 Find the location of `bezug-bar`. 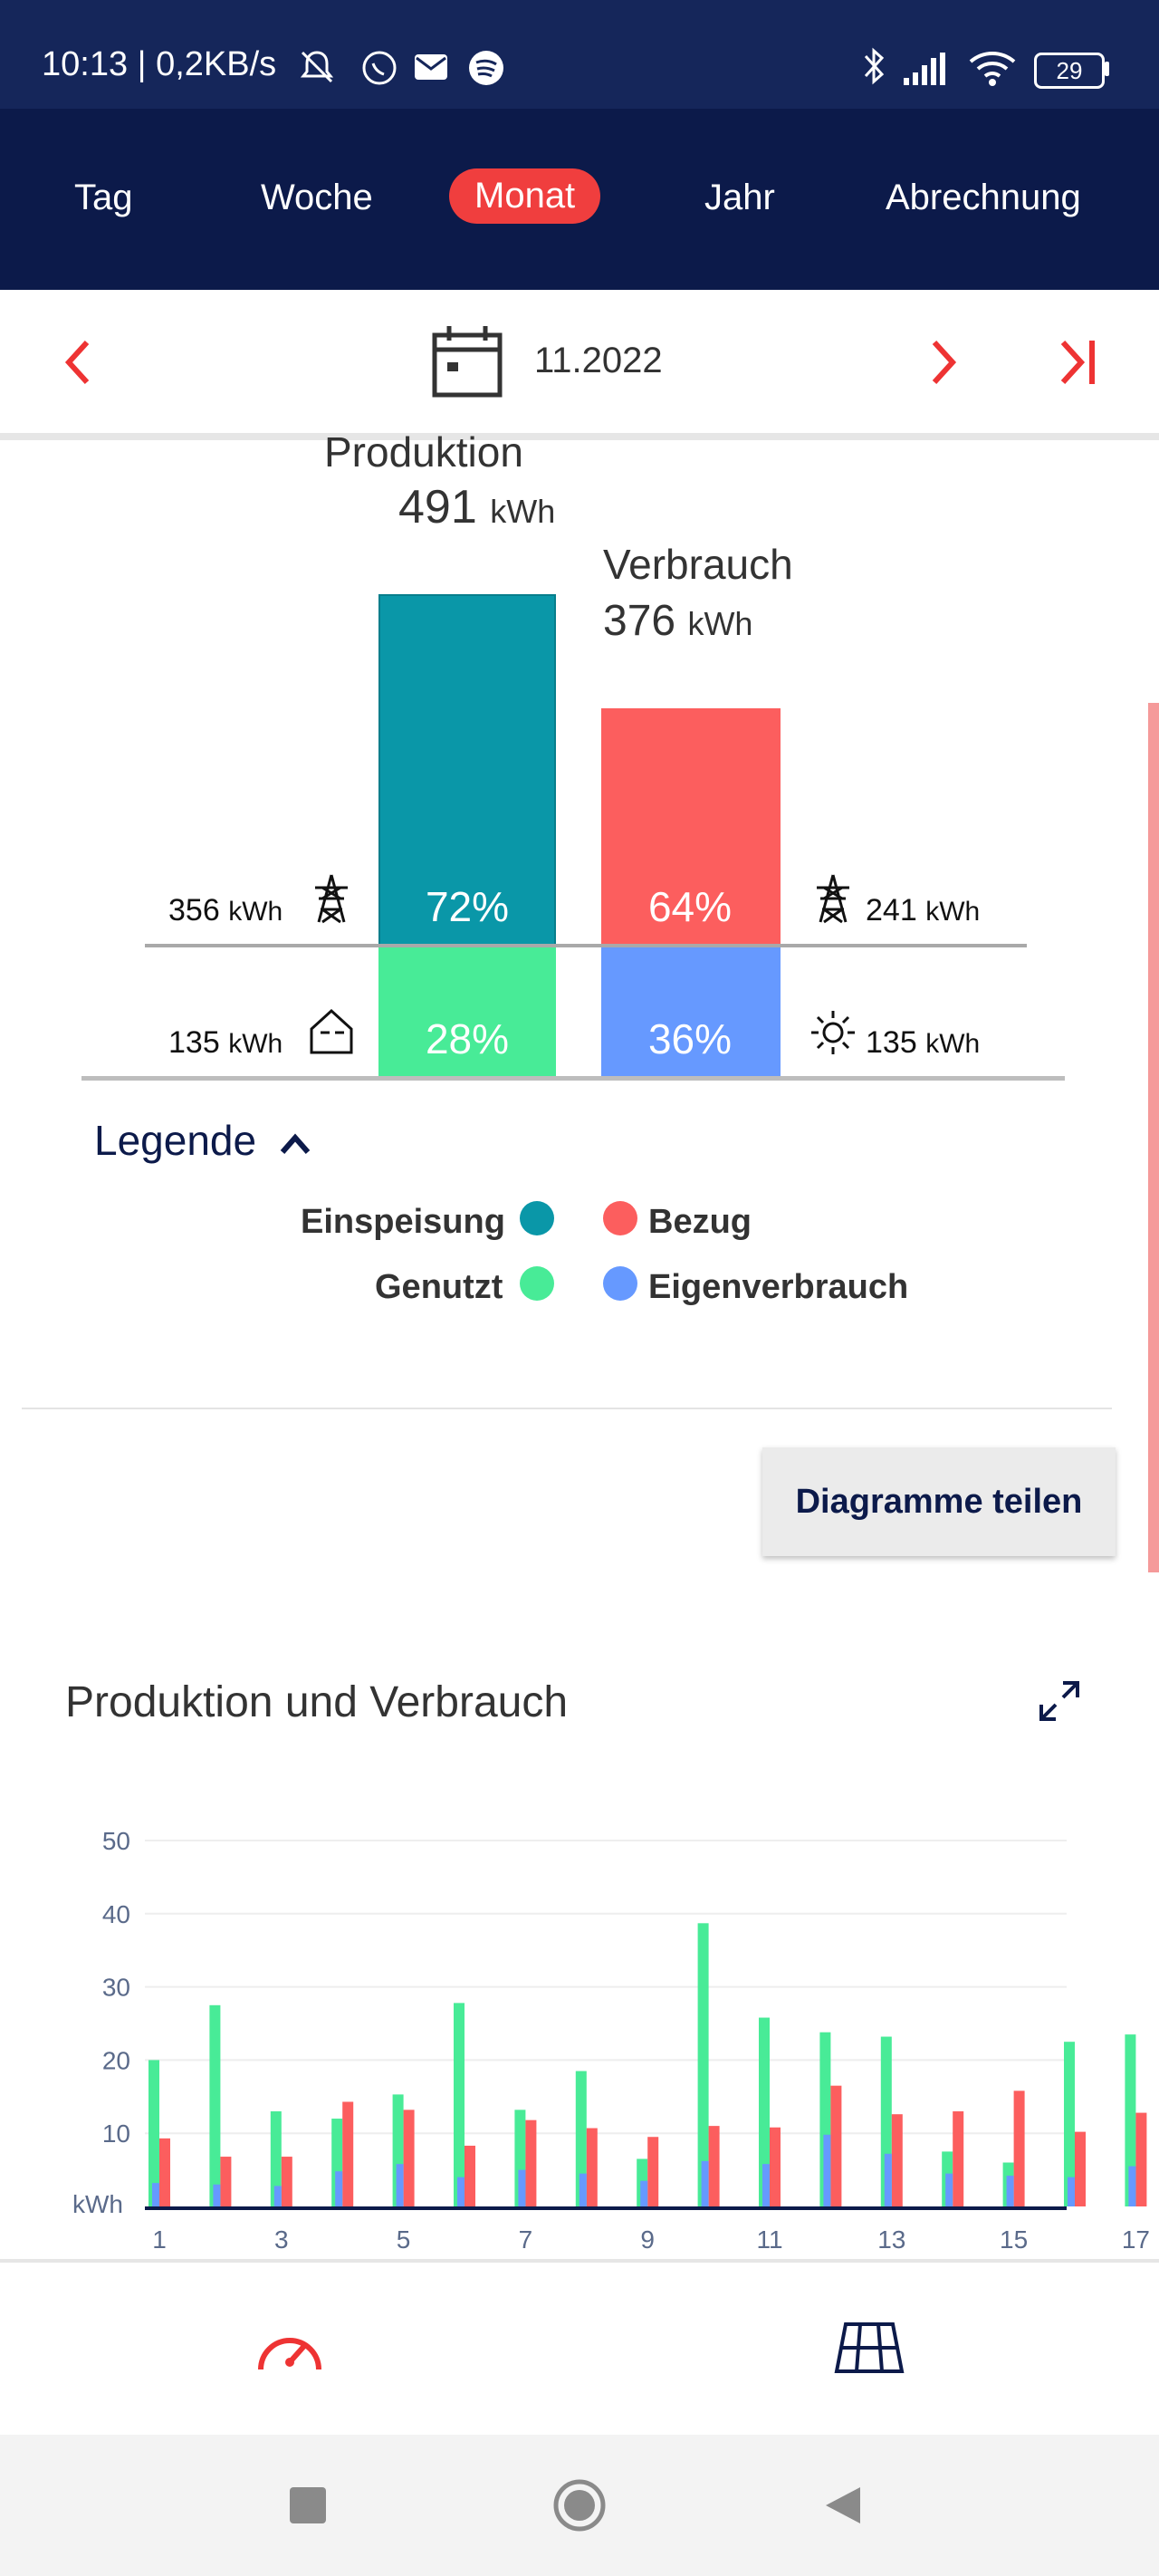

bezug-bar is located at coordinates (691, 827).